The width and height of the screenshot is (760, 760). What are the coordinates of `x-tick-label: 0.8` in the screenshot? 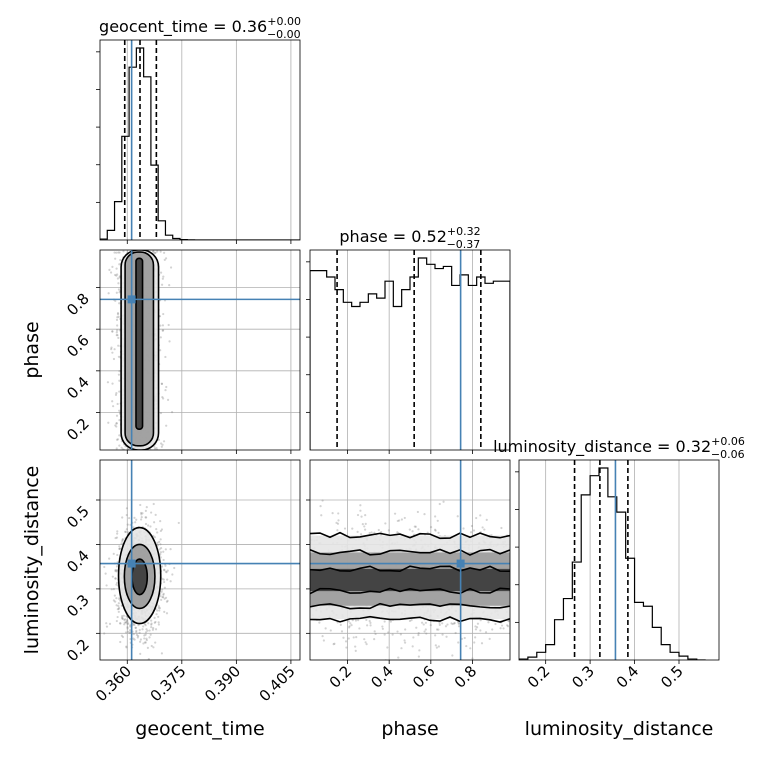 It's located at (466, 677).